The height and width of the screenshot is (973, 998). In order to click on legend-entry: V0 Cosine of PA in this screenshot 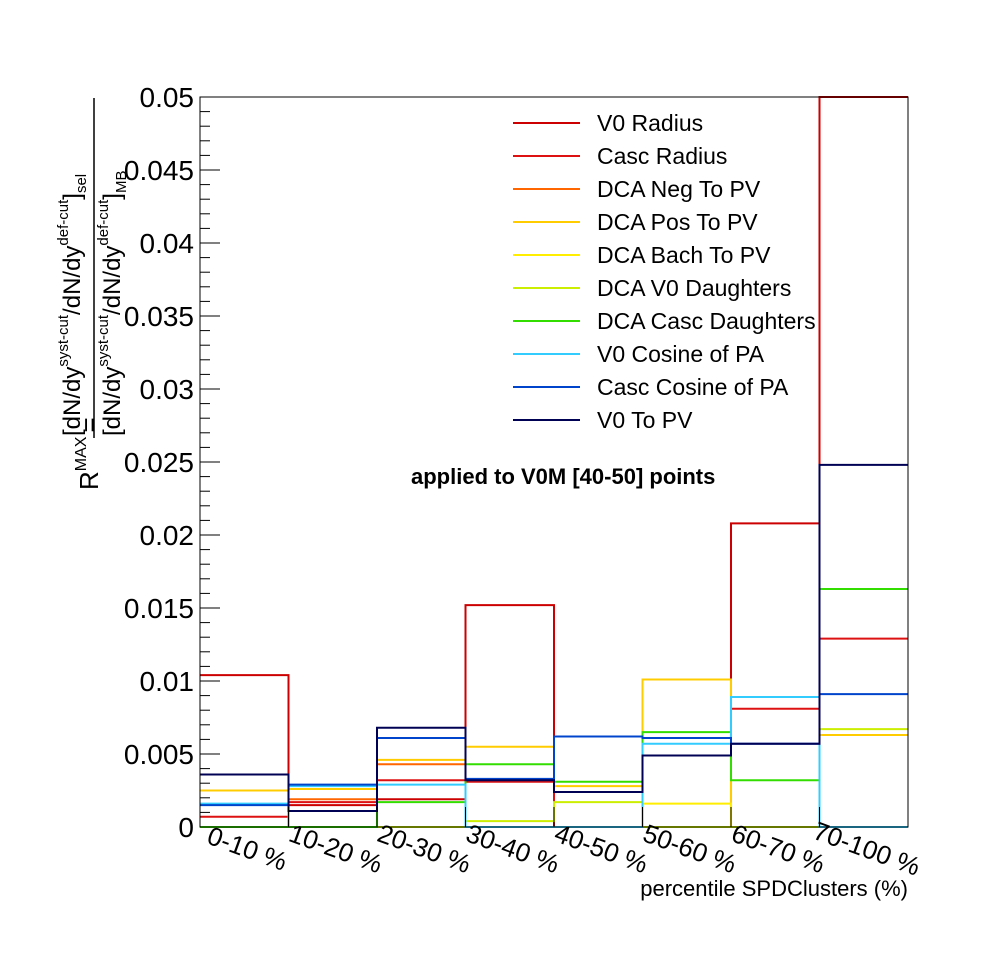, I will do `click(681, 354)`.